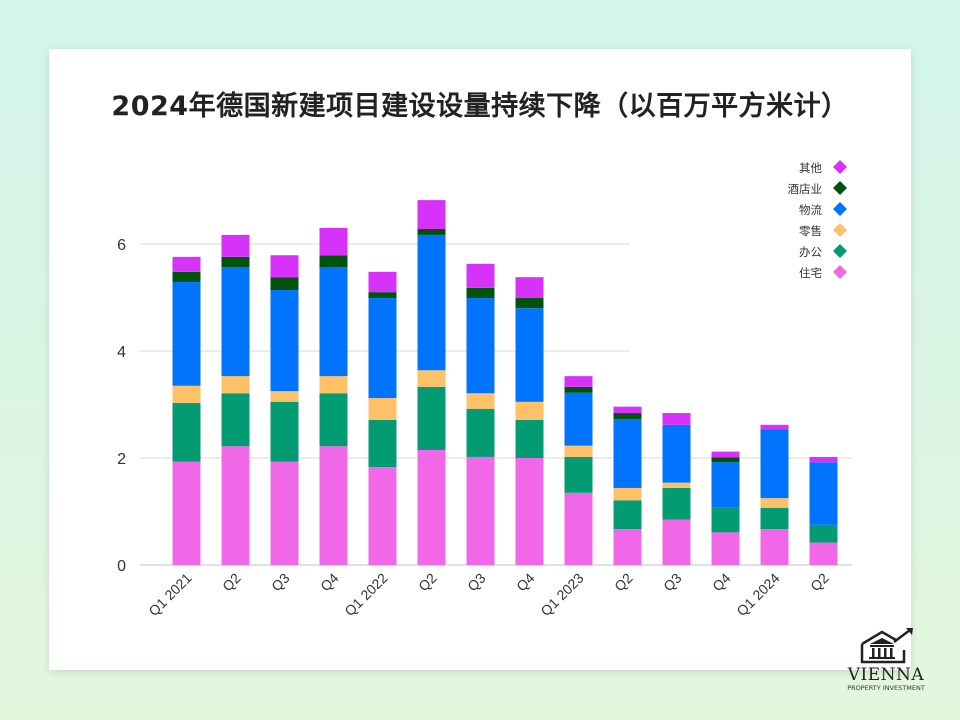 The image size is (960, 720). I want to click on legend-label: 住宅, so click(810, 273).